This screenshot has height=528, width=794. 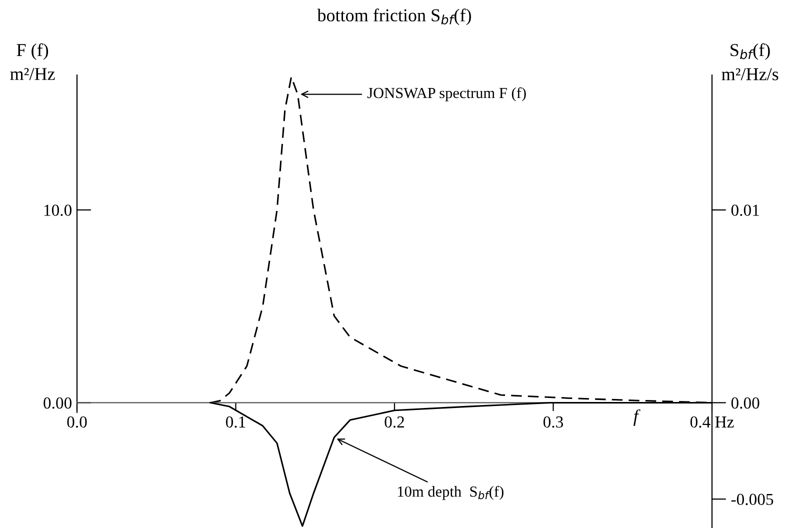 I want to click on x-tick-label: 0.4 Hz, so click(x=712, y=422).